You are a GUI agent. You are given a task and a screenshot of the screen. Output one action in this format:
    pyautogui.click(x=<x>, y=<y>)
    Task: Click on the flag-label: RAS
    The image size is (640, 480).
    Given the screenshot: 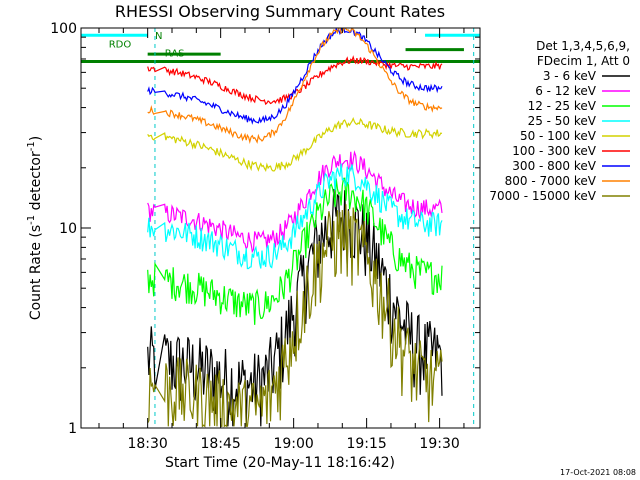 What is the action you would take?
    pyautogui.click(x=175, y=54)
    